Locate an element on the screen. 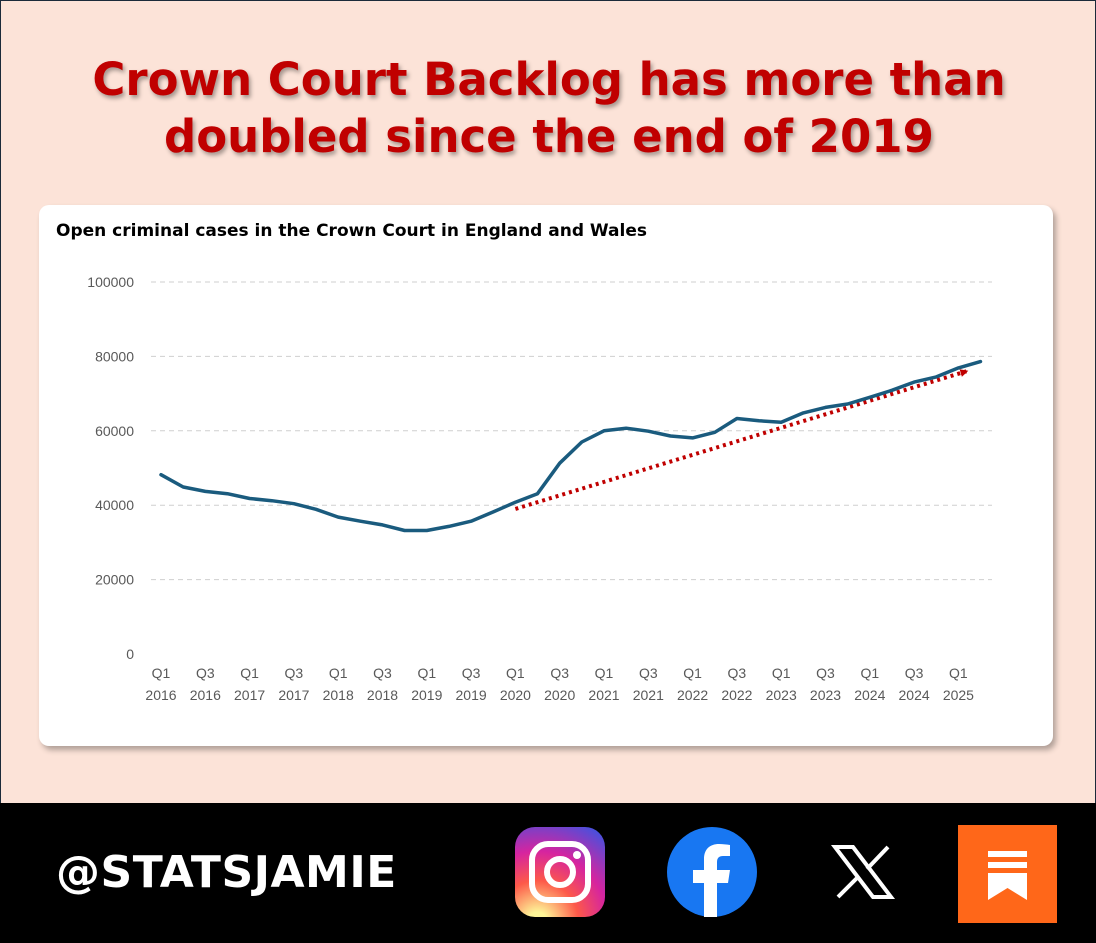 The width and height of the screenshot is (1096, 943). x-tick-label: Q3 2019 is located at coordinates (471, 684).